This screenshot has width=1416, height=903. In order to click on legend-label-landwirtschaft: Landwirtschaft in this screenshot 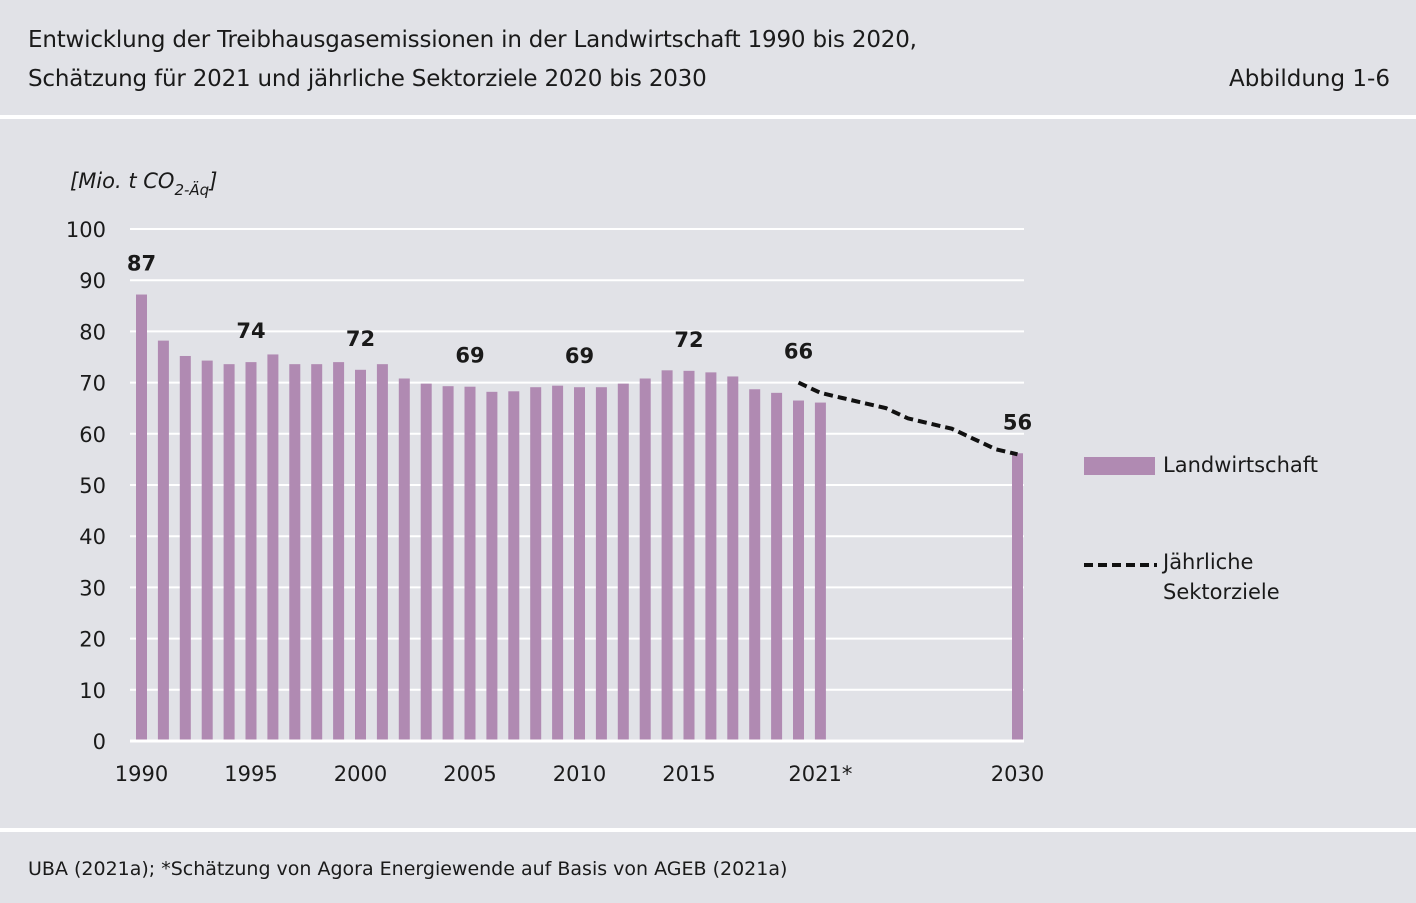, I will do `click(1240, 465)`.